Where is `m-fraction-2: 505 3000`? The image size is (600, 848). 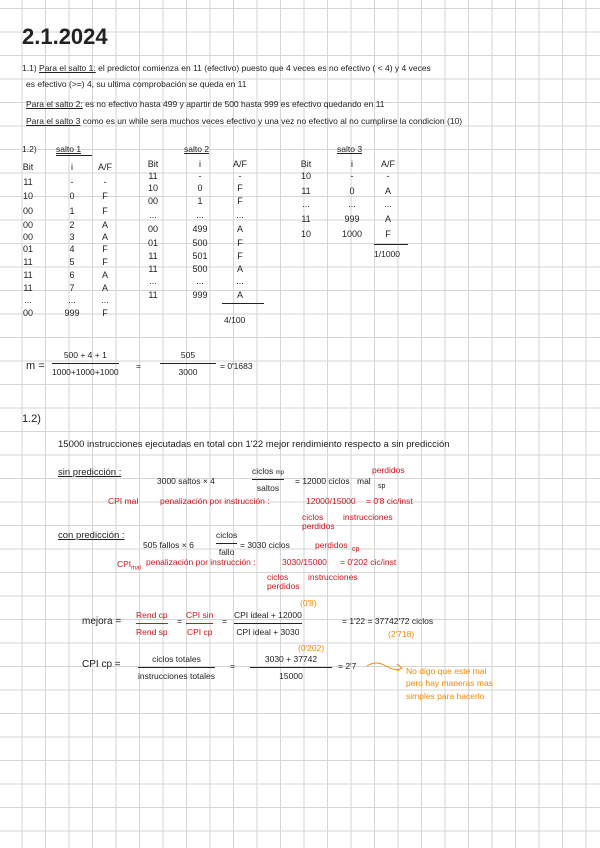
m-fraction-2: 505 3000 is located at coordinates (188, 363).